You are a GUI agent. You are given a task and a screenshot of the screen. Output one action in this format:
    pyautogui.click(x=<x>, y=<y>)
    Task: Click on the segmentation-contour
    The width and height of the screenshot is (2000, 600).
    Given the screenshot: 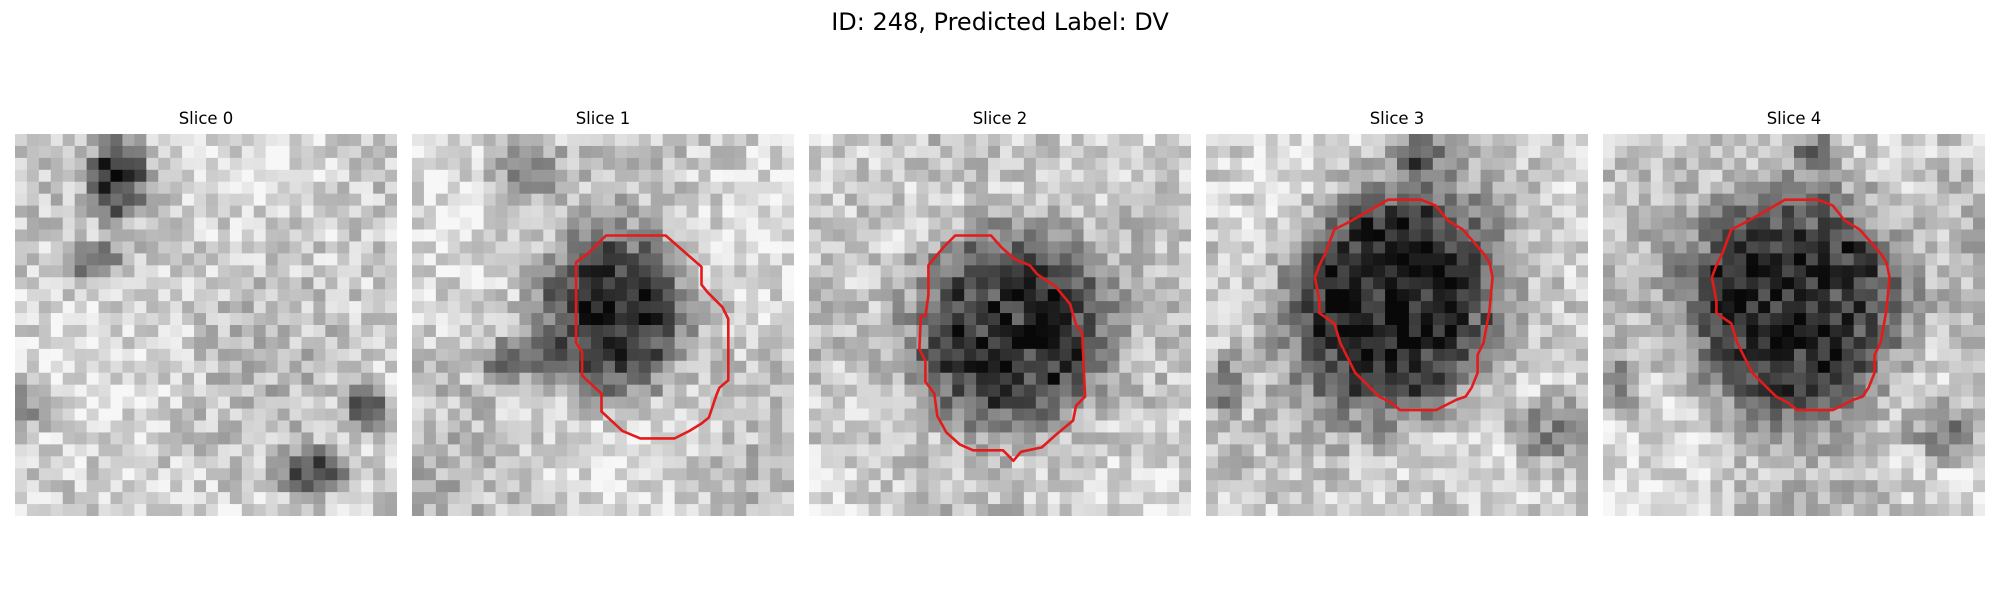 What is the action you would take?
    pyautogui.click(x=652, y=337)
    